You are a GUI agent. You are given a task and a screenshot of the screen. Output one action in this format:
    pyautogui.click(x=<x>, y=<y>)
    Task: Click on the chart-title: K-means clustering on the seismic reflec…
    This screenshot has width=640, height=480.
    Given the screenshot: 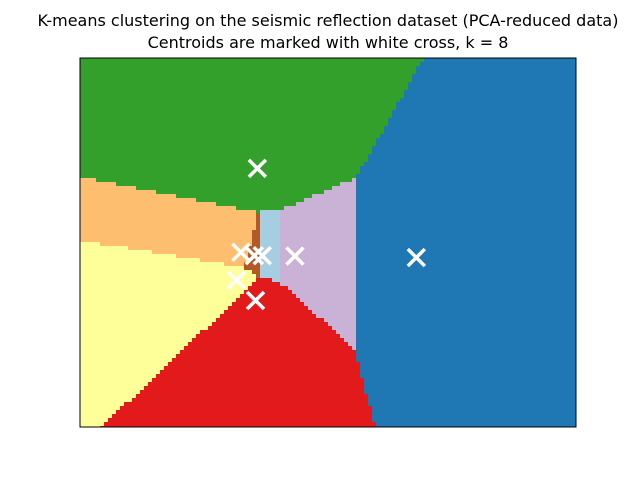 What is the action you would take?
    pyautogui.click(x=328, y=20)
    